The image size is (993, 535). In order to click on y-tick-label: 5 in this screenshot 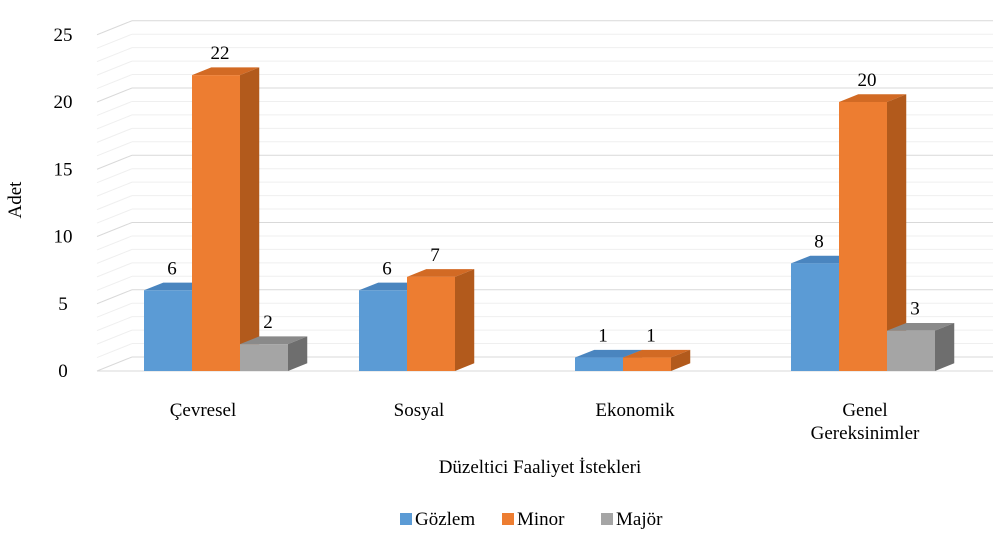, I will do `click(63, 304)`.